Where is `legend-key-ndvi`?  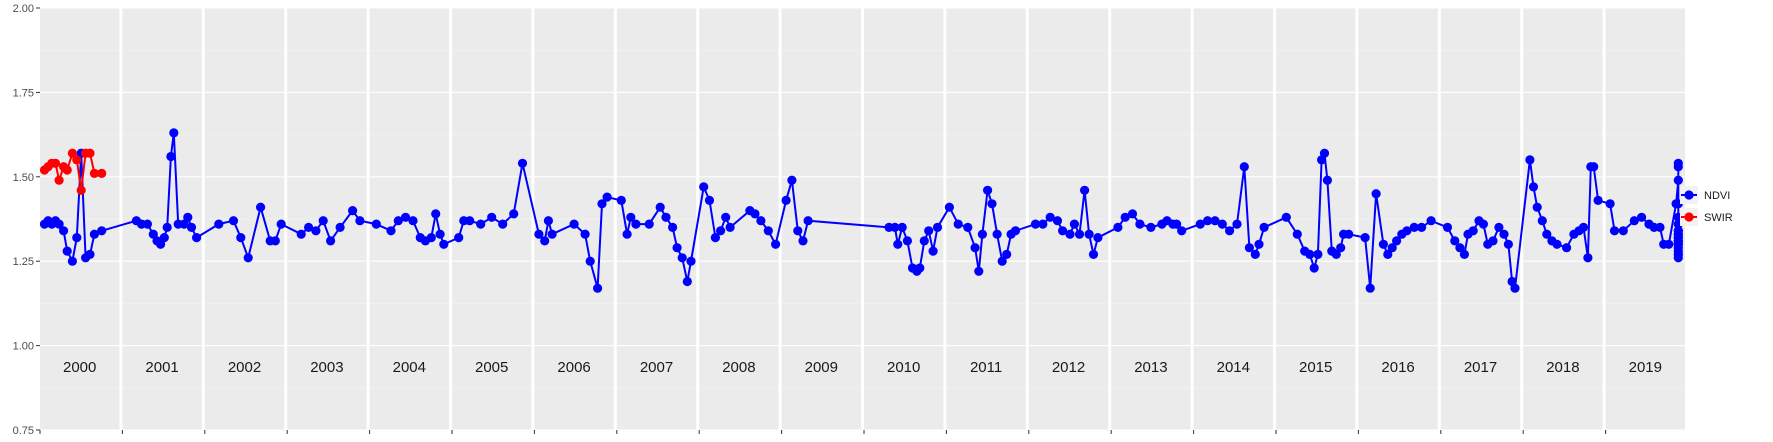 legend-key-ndvi is located at coordinates (1689, 195).